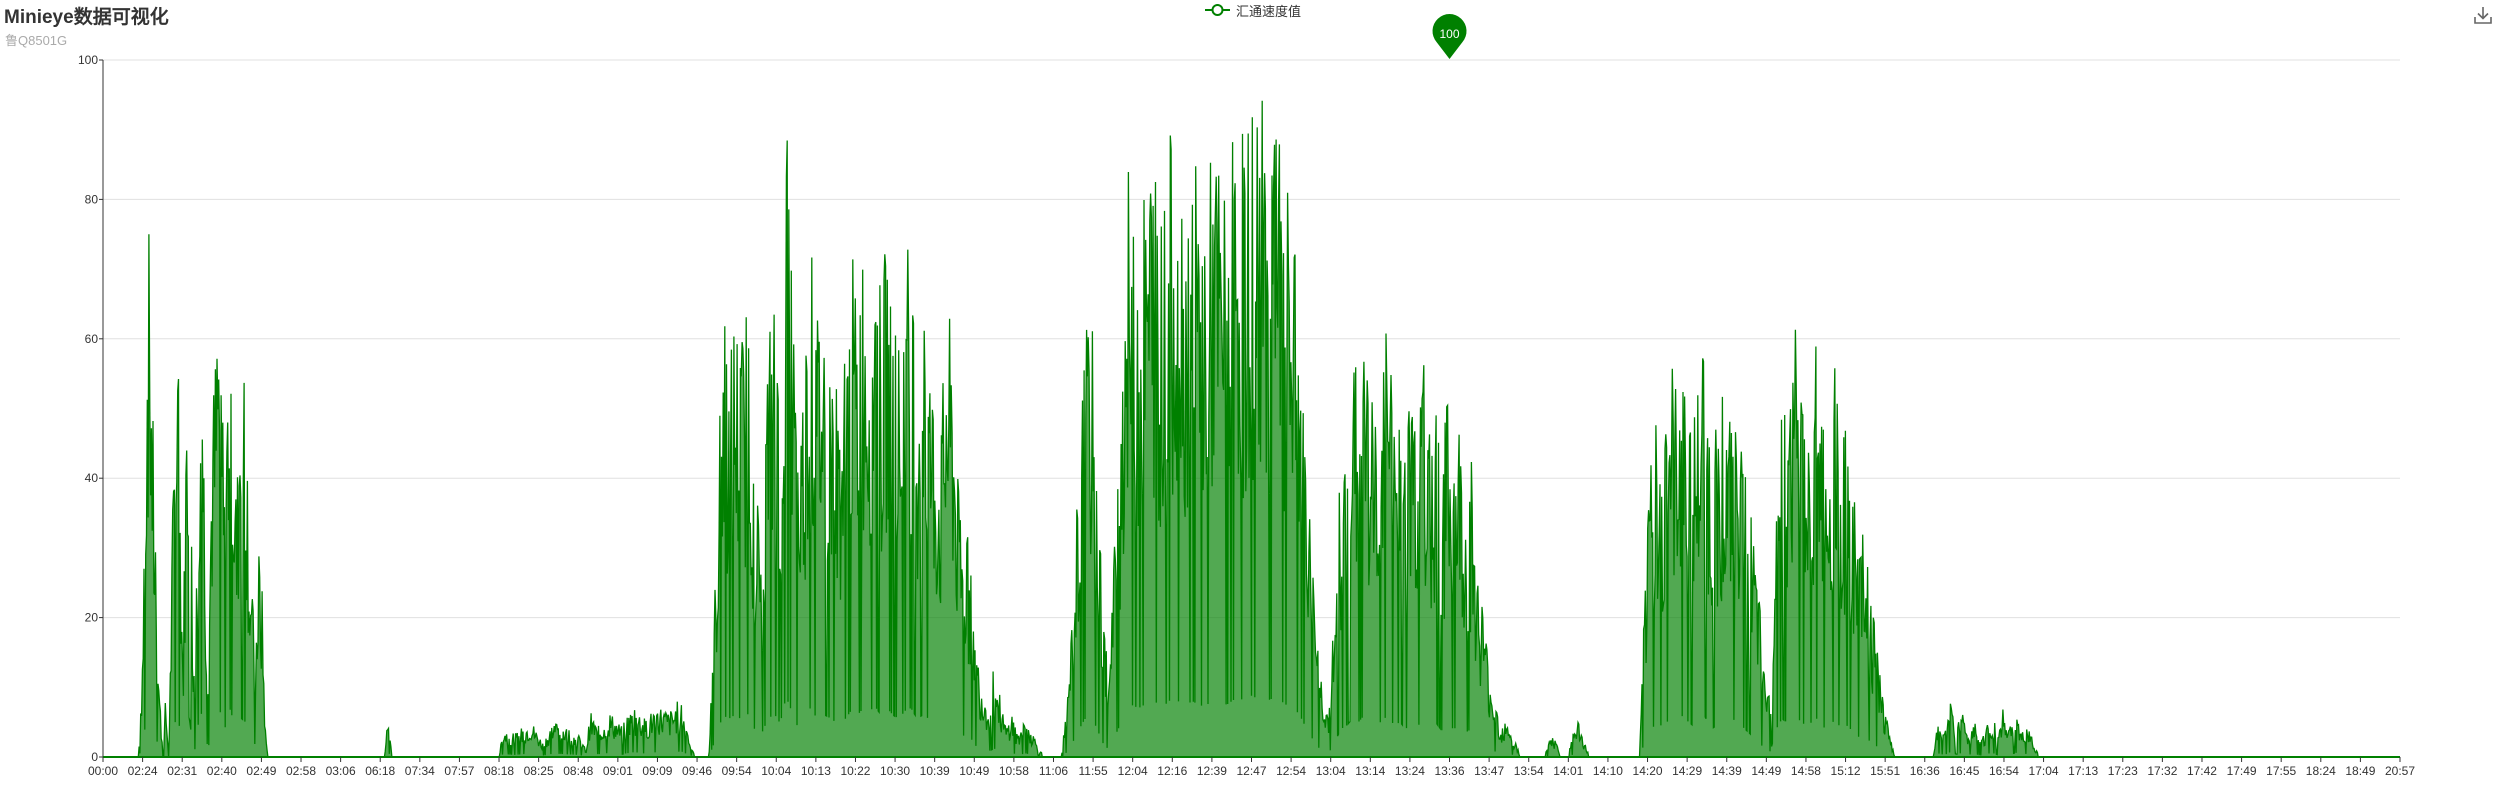  What do you see at coordinates (1687, 771) in the screenshot?
I see `x-tick-label: 14:29` at bounding box center [1687, 771].